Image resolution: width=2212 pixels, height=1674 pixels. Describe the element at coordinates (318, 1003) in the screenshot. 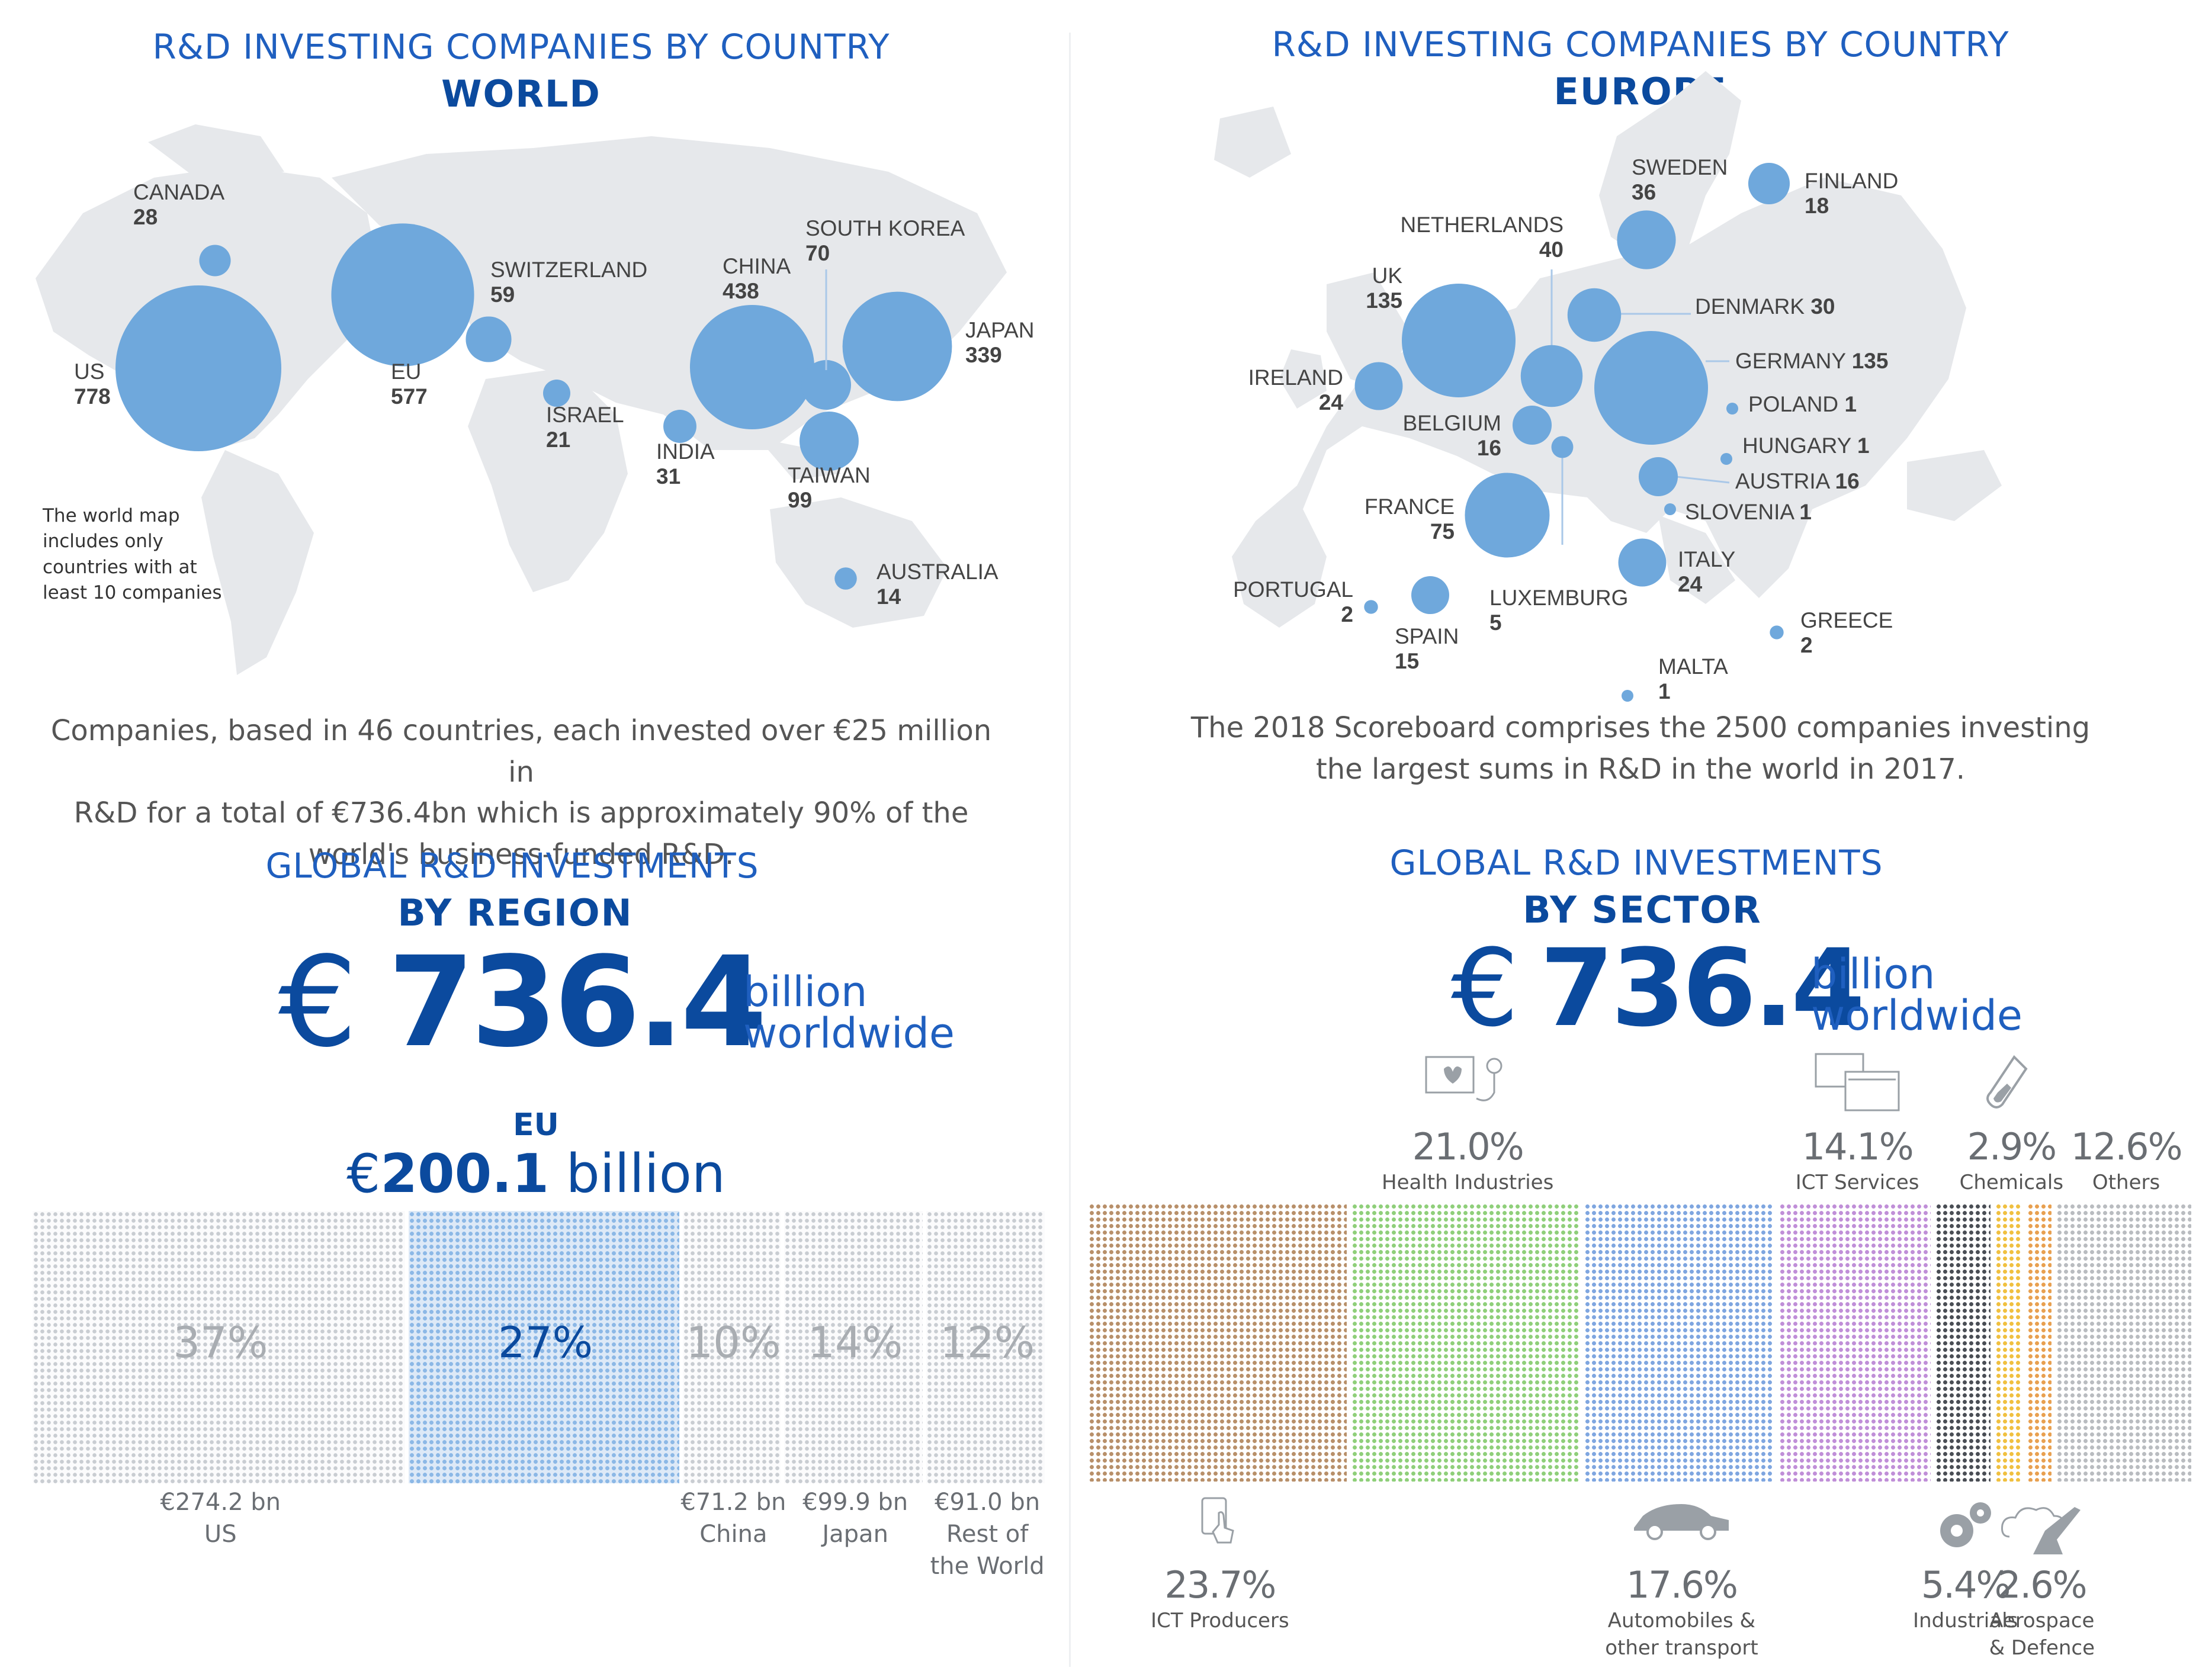

I see `region-total-symbol: €` at that location.